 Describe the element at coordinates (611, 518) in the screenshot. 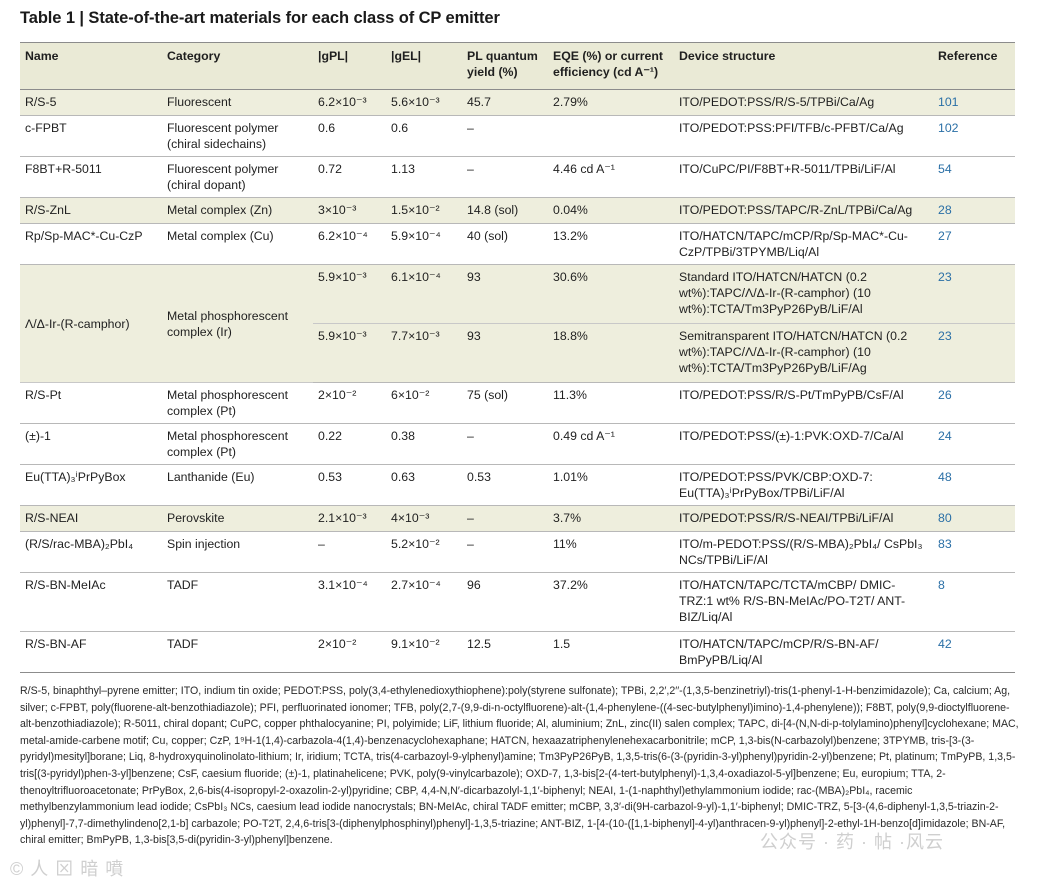

I see `cell-eqe: 3.7%` at that location.